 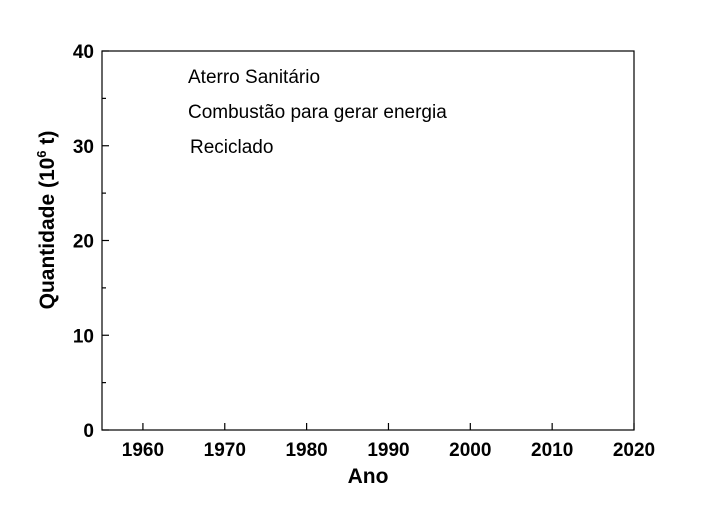 I want to click on x-axis-title: Ano, so click(x=368, y=476).